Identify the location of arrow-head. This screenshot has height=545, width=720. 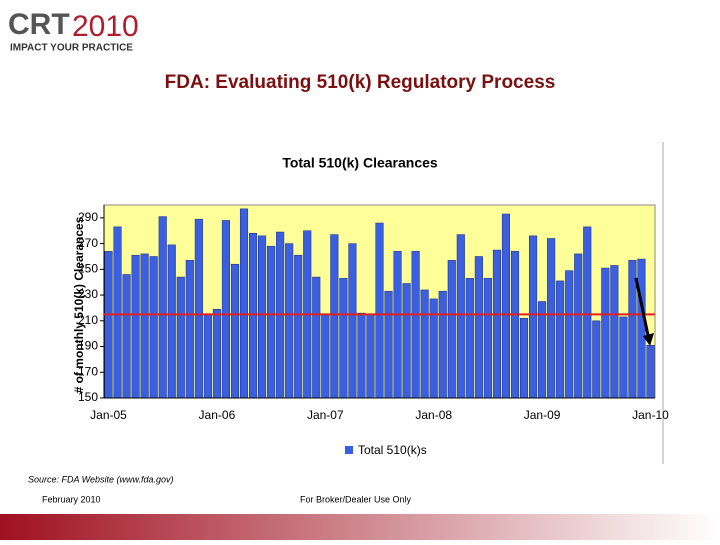
(648, 339).